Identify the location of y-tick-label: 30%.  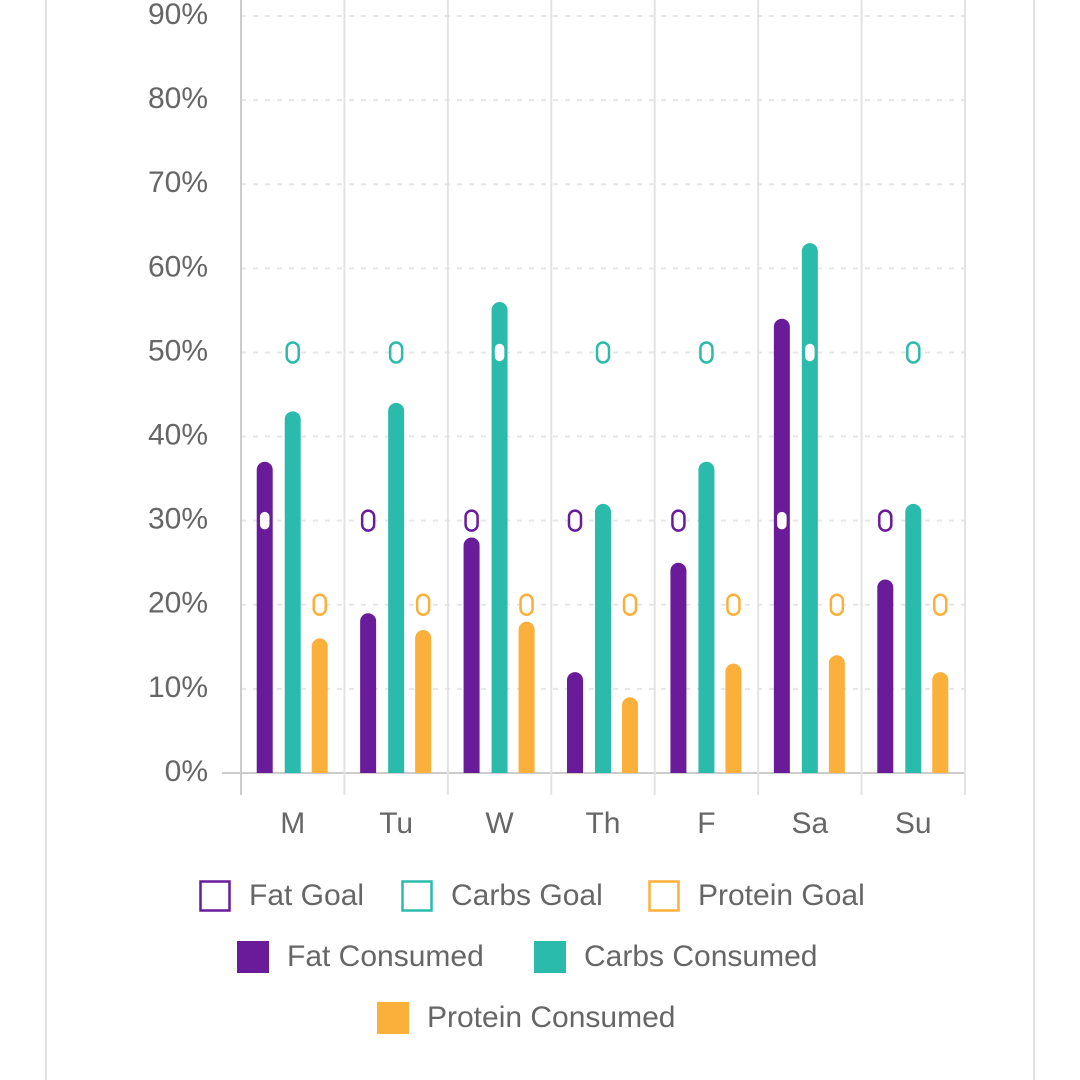
(178, 519).